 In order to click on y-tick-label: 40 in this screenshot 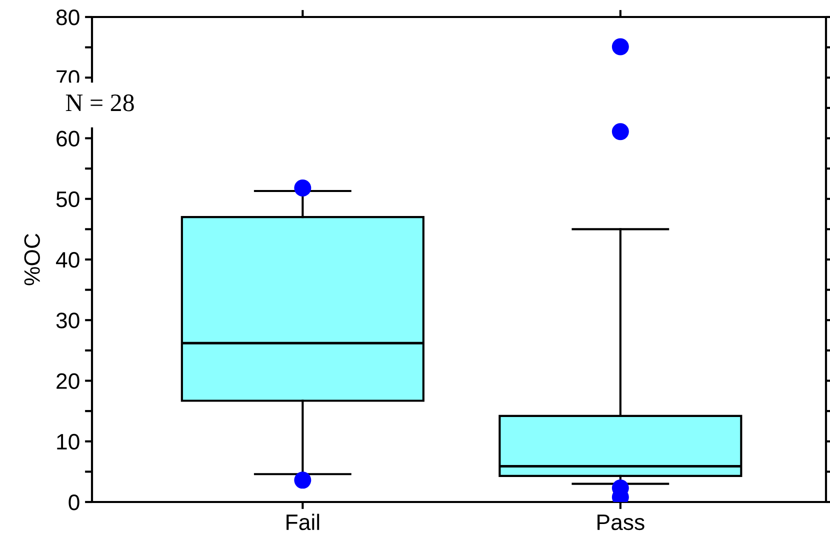, I will do `click(68, 260)`.